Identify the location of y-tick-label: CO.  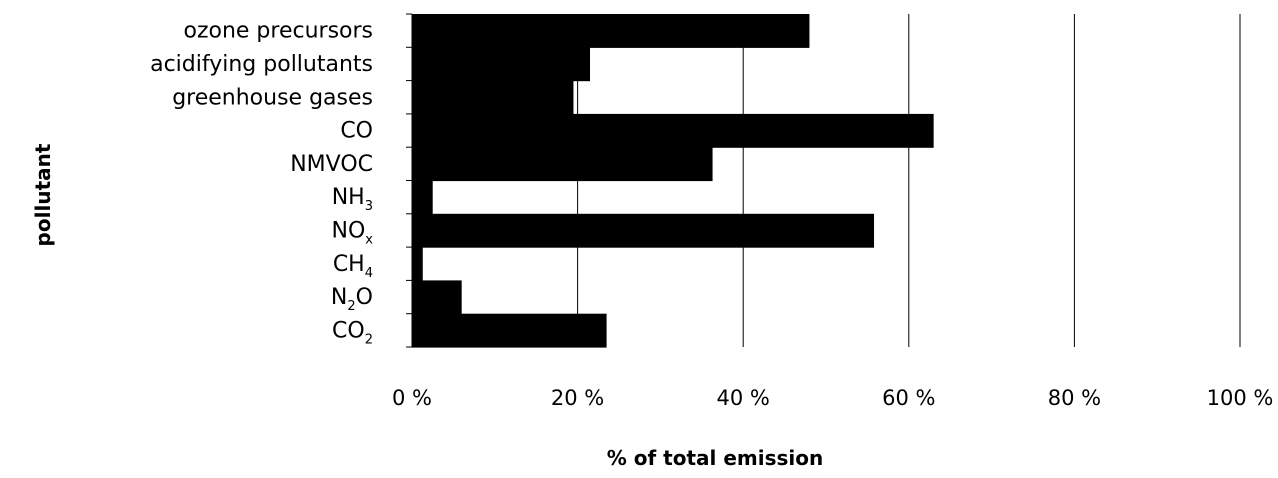
(356, 131).